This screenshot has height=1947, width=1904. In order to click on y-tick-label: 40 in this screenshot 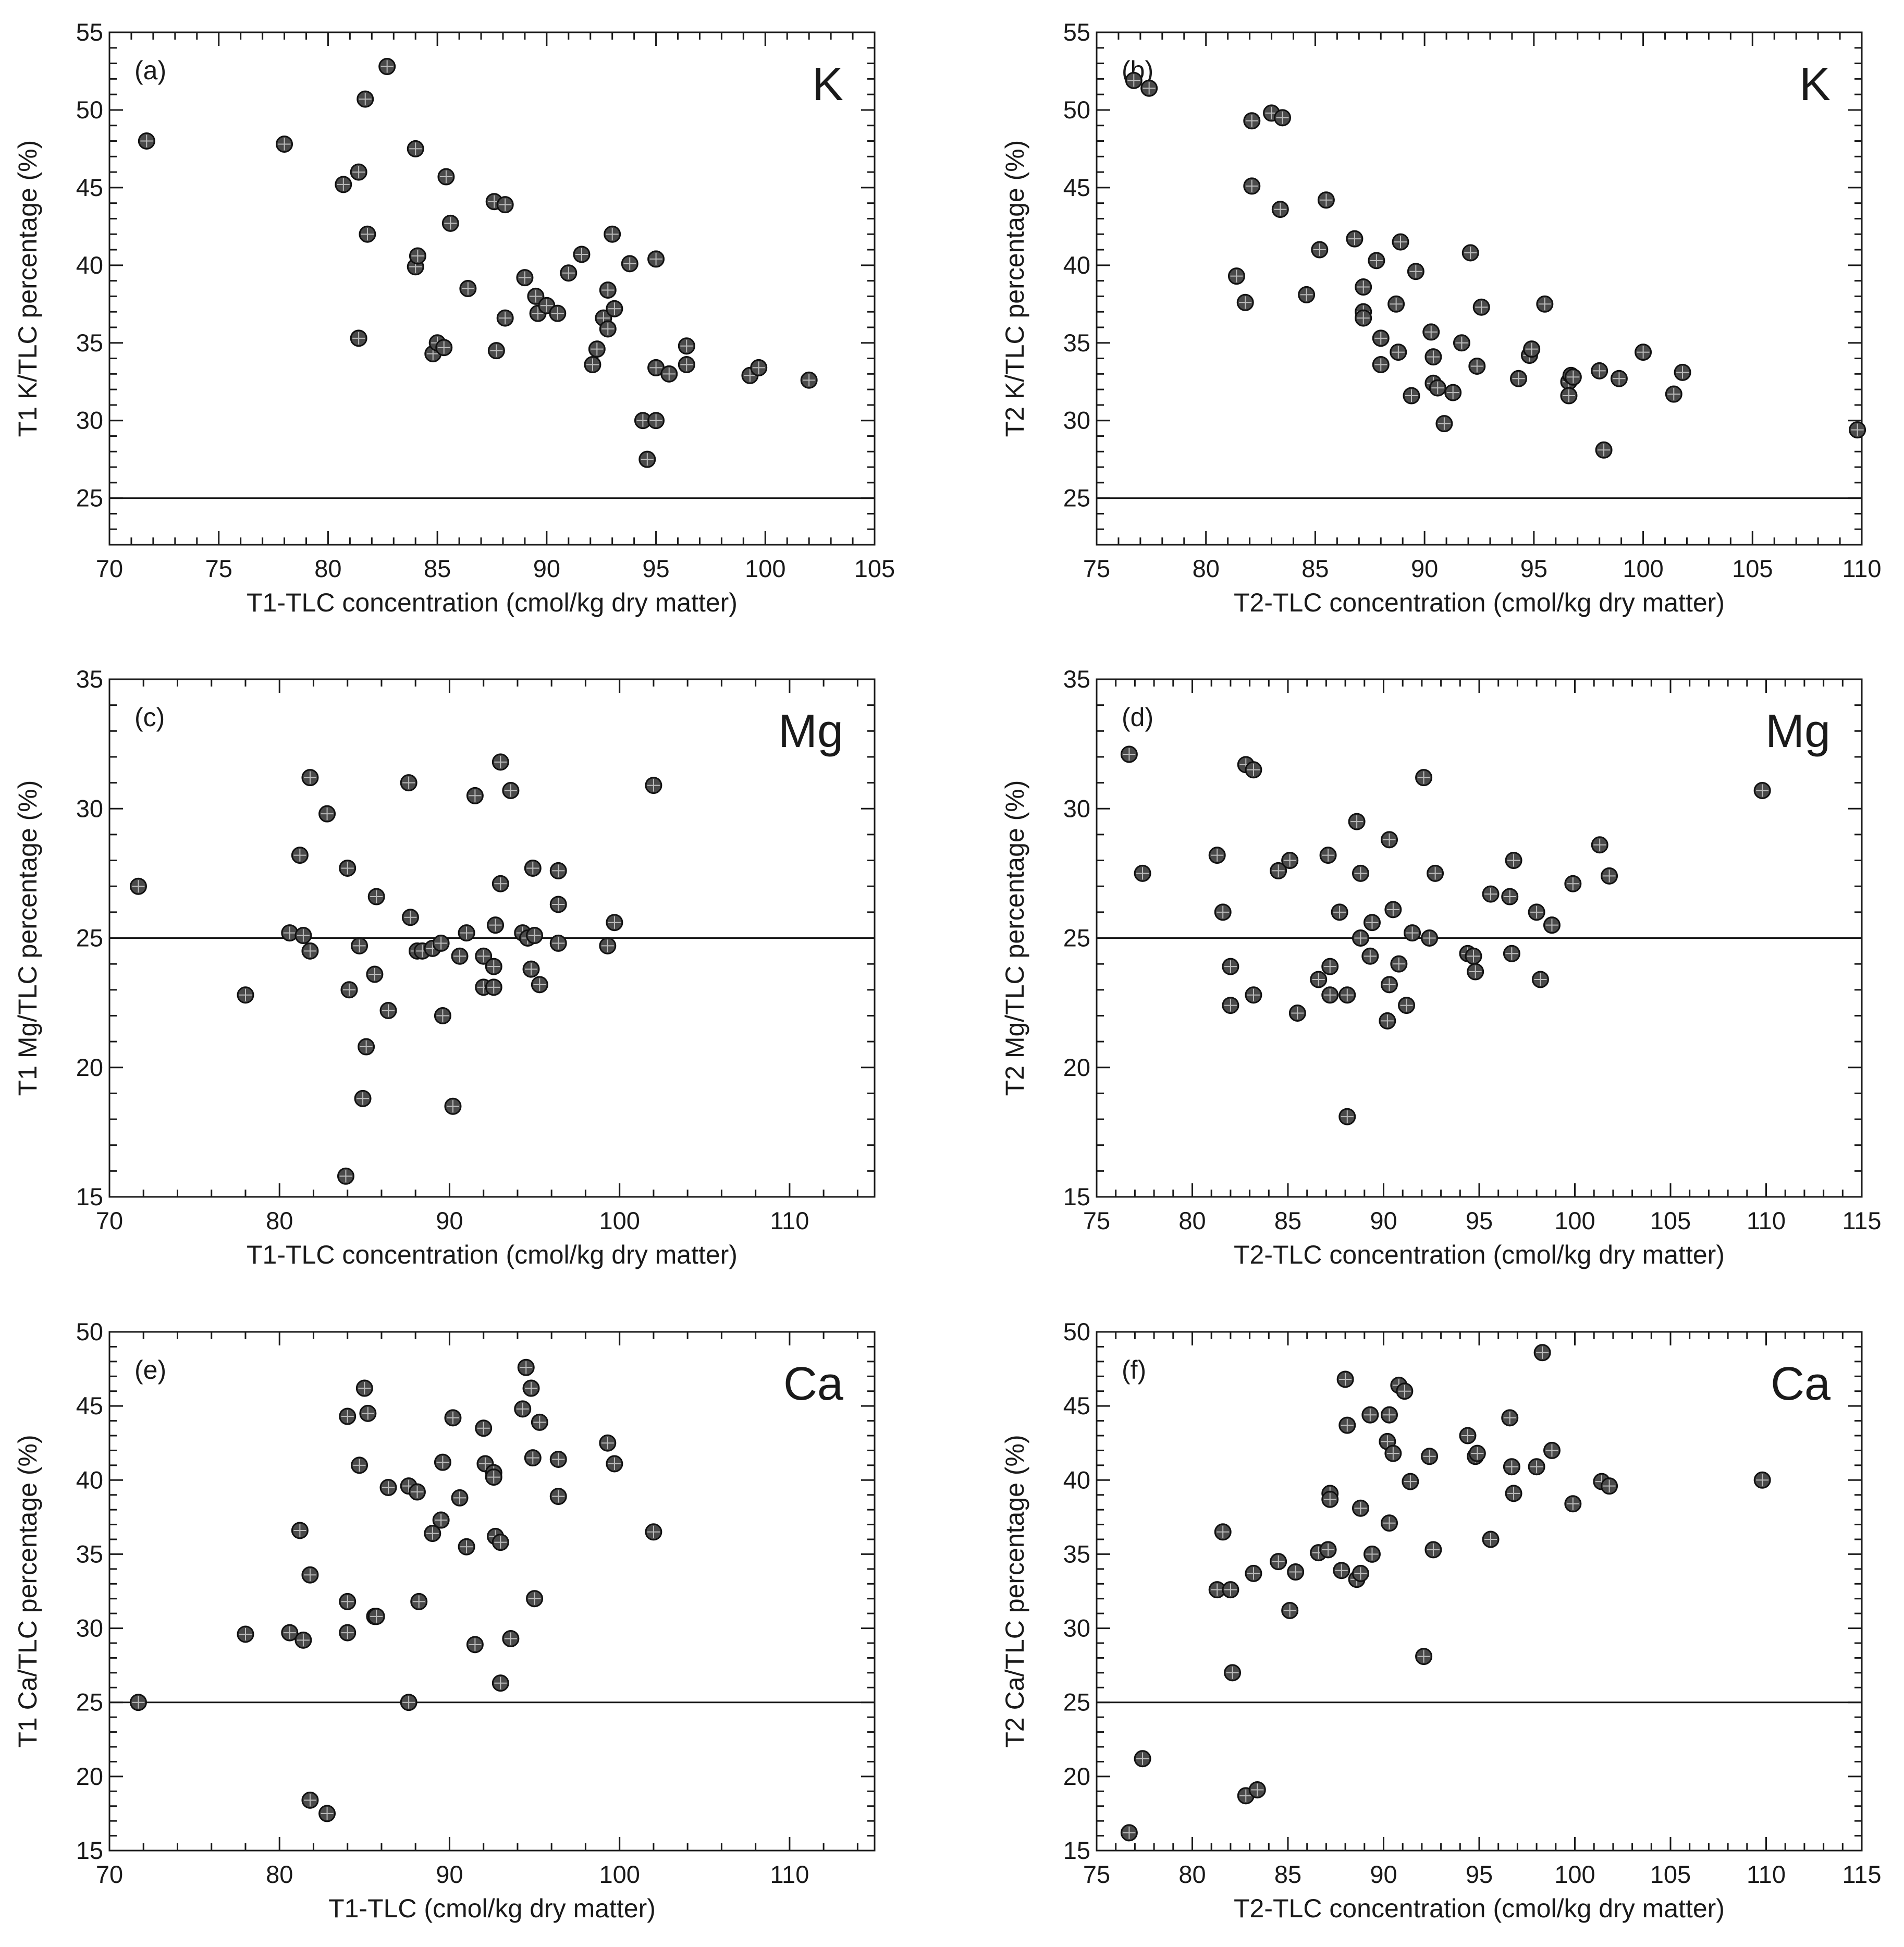, I will do `click(1076, 265)`.